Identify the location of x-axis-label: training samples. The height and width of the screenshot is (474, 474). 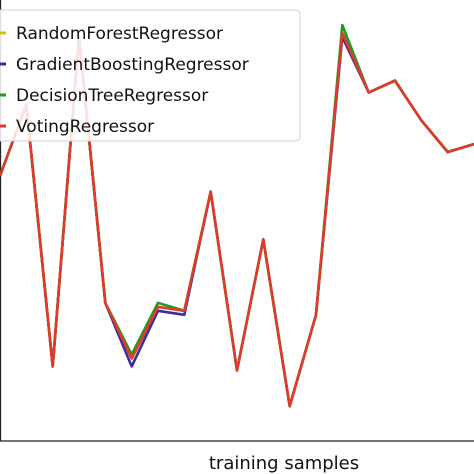
(284, 463).